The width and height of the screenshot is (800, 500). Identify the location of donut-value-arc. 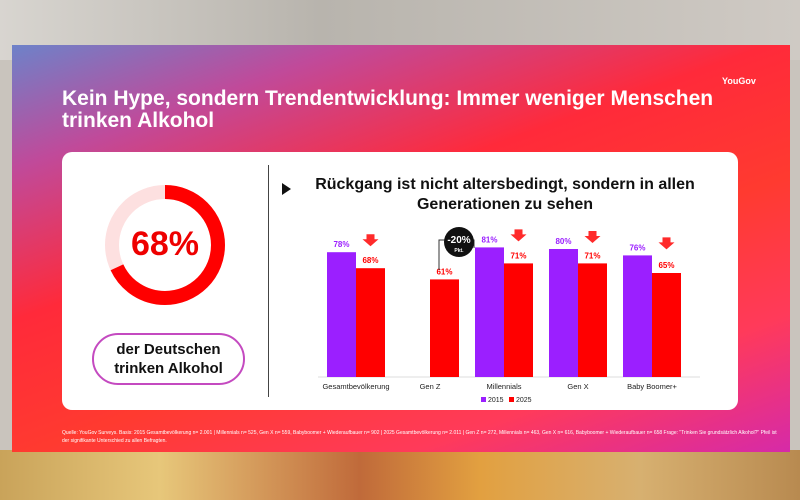
(165, 245).